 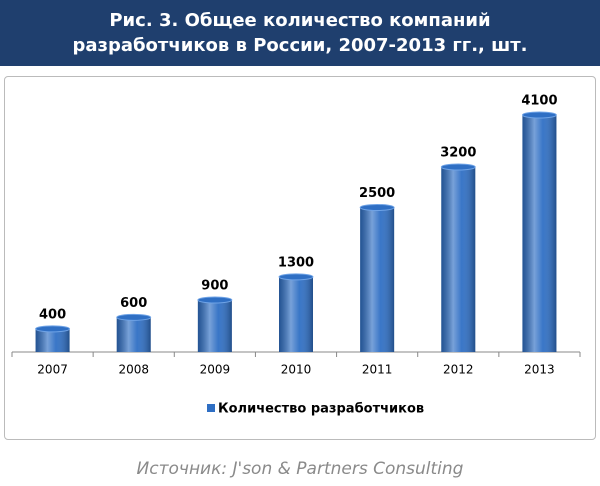 What do you see at coordinates (211, 408) in the screenshot?
I see `legend-swatch` at bounding box center [211, 408].